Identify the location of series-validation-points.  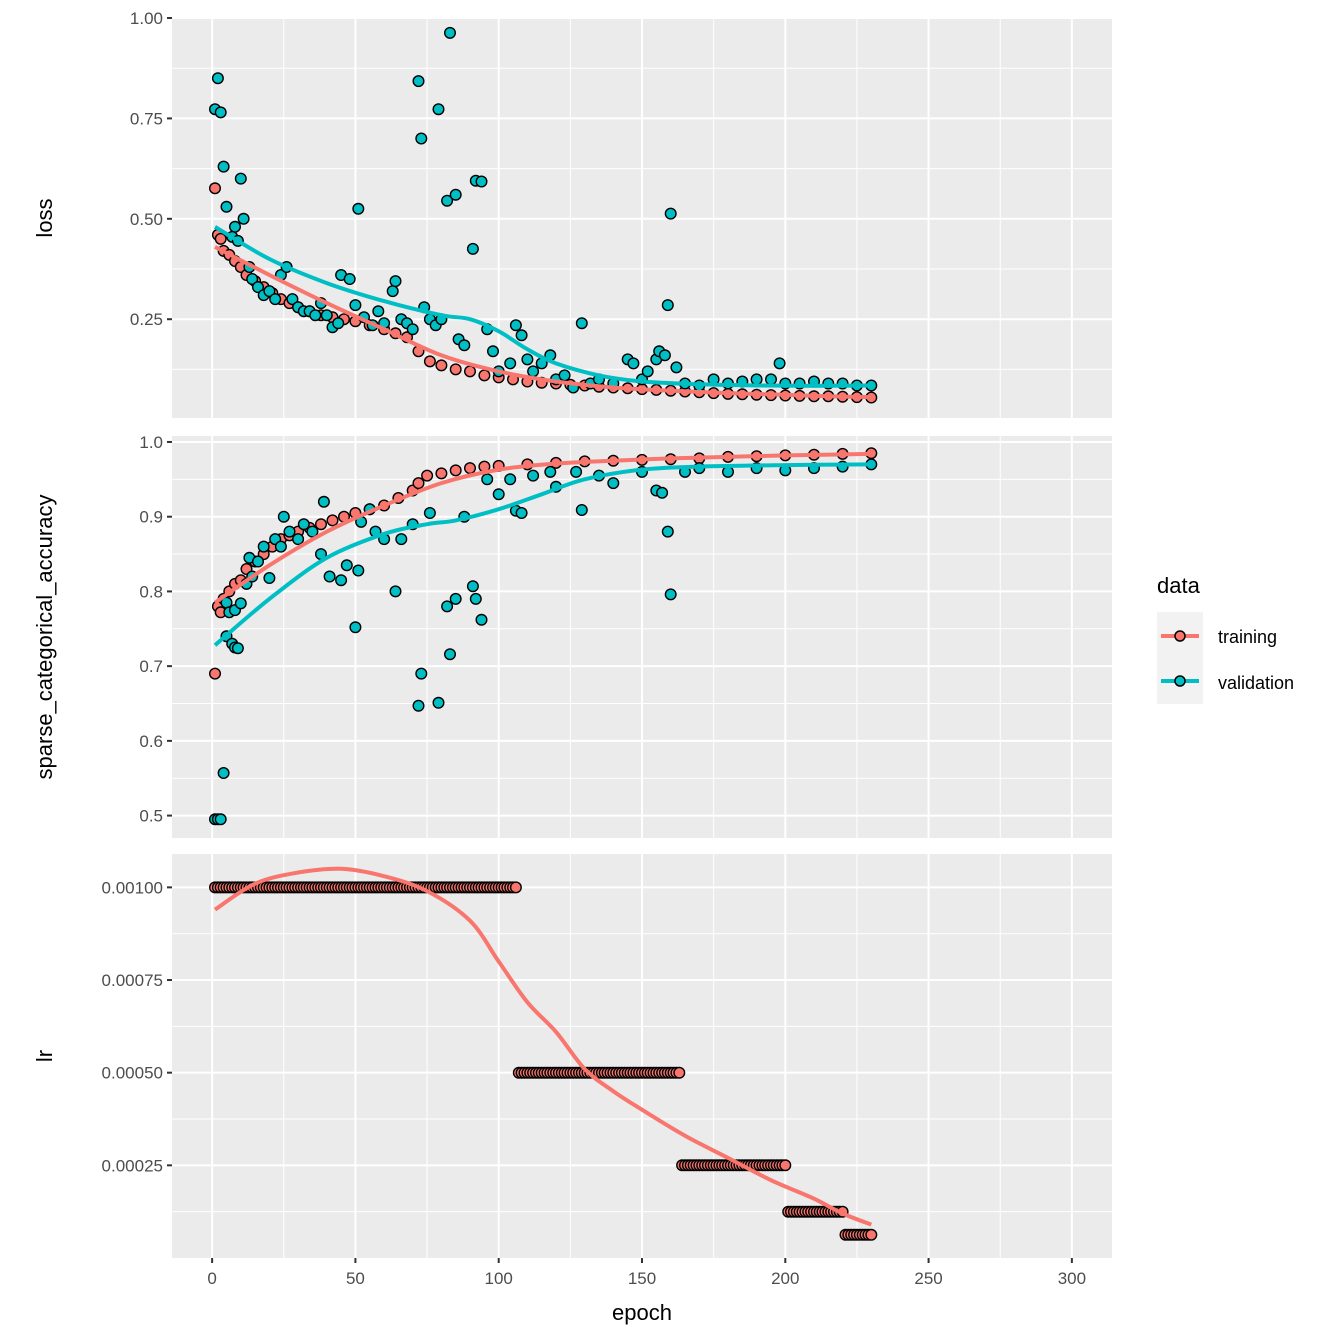
(543, 642).